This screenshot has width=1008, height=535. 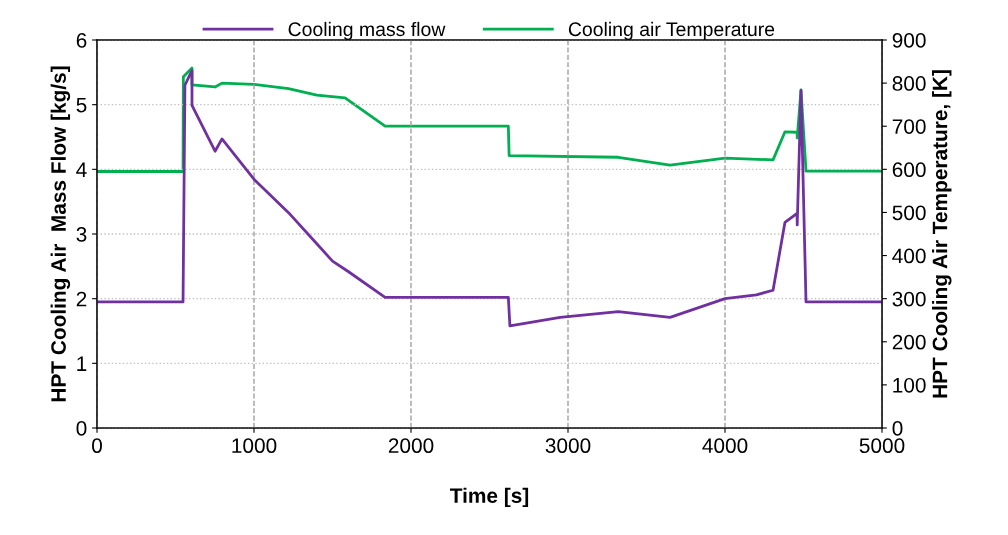 I want to click on y2-tick-label: 0, so click(x=897, y=428).